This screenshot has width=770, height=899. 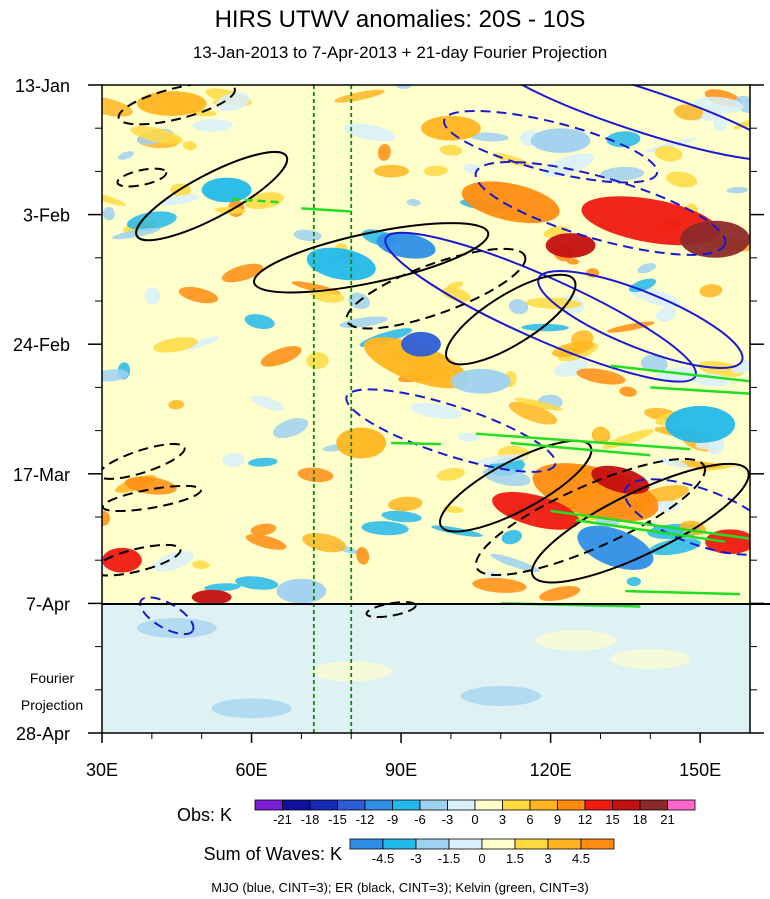 What do you see at coordinates (41, 475) in the screenshot?
I see `y-tick-label: 17-Mar` at bounding box center [41, 475].